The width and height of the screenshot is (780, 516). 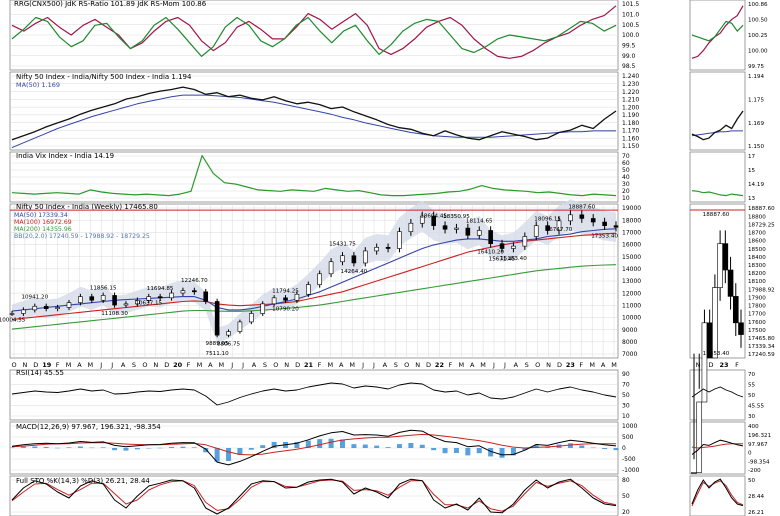 What do you see at coordinates (218, 354) in the screenshot?
I see `price-annotation: 7511.10` at bounding box center [218, 354].